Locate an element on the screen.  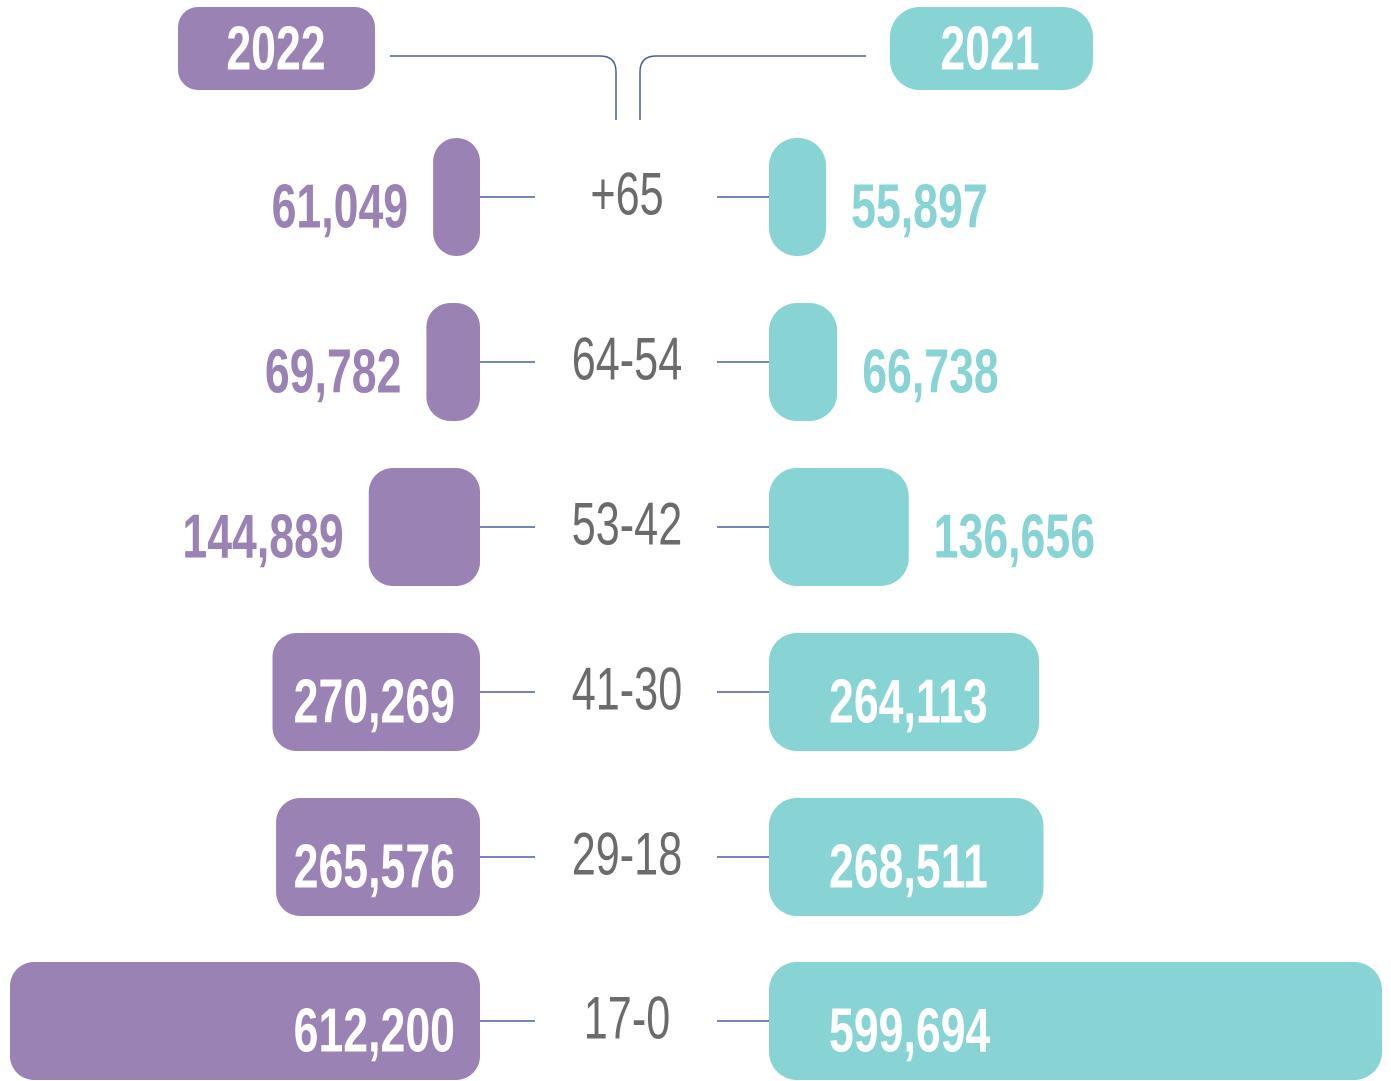
value-label: 61,049 is located at coordinates (340, 207).